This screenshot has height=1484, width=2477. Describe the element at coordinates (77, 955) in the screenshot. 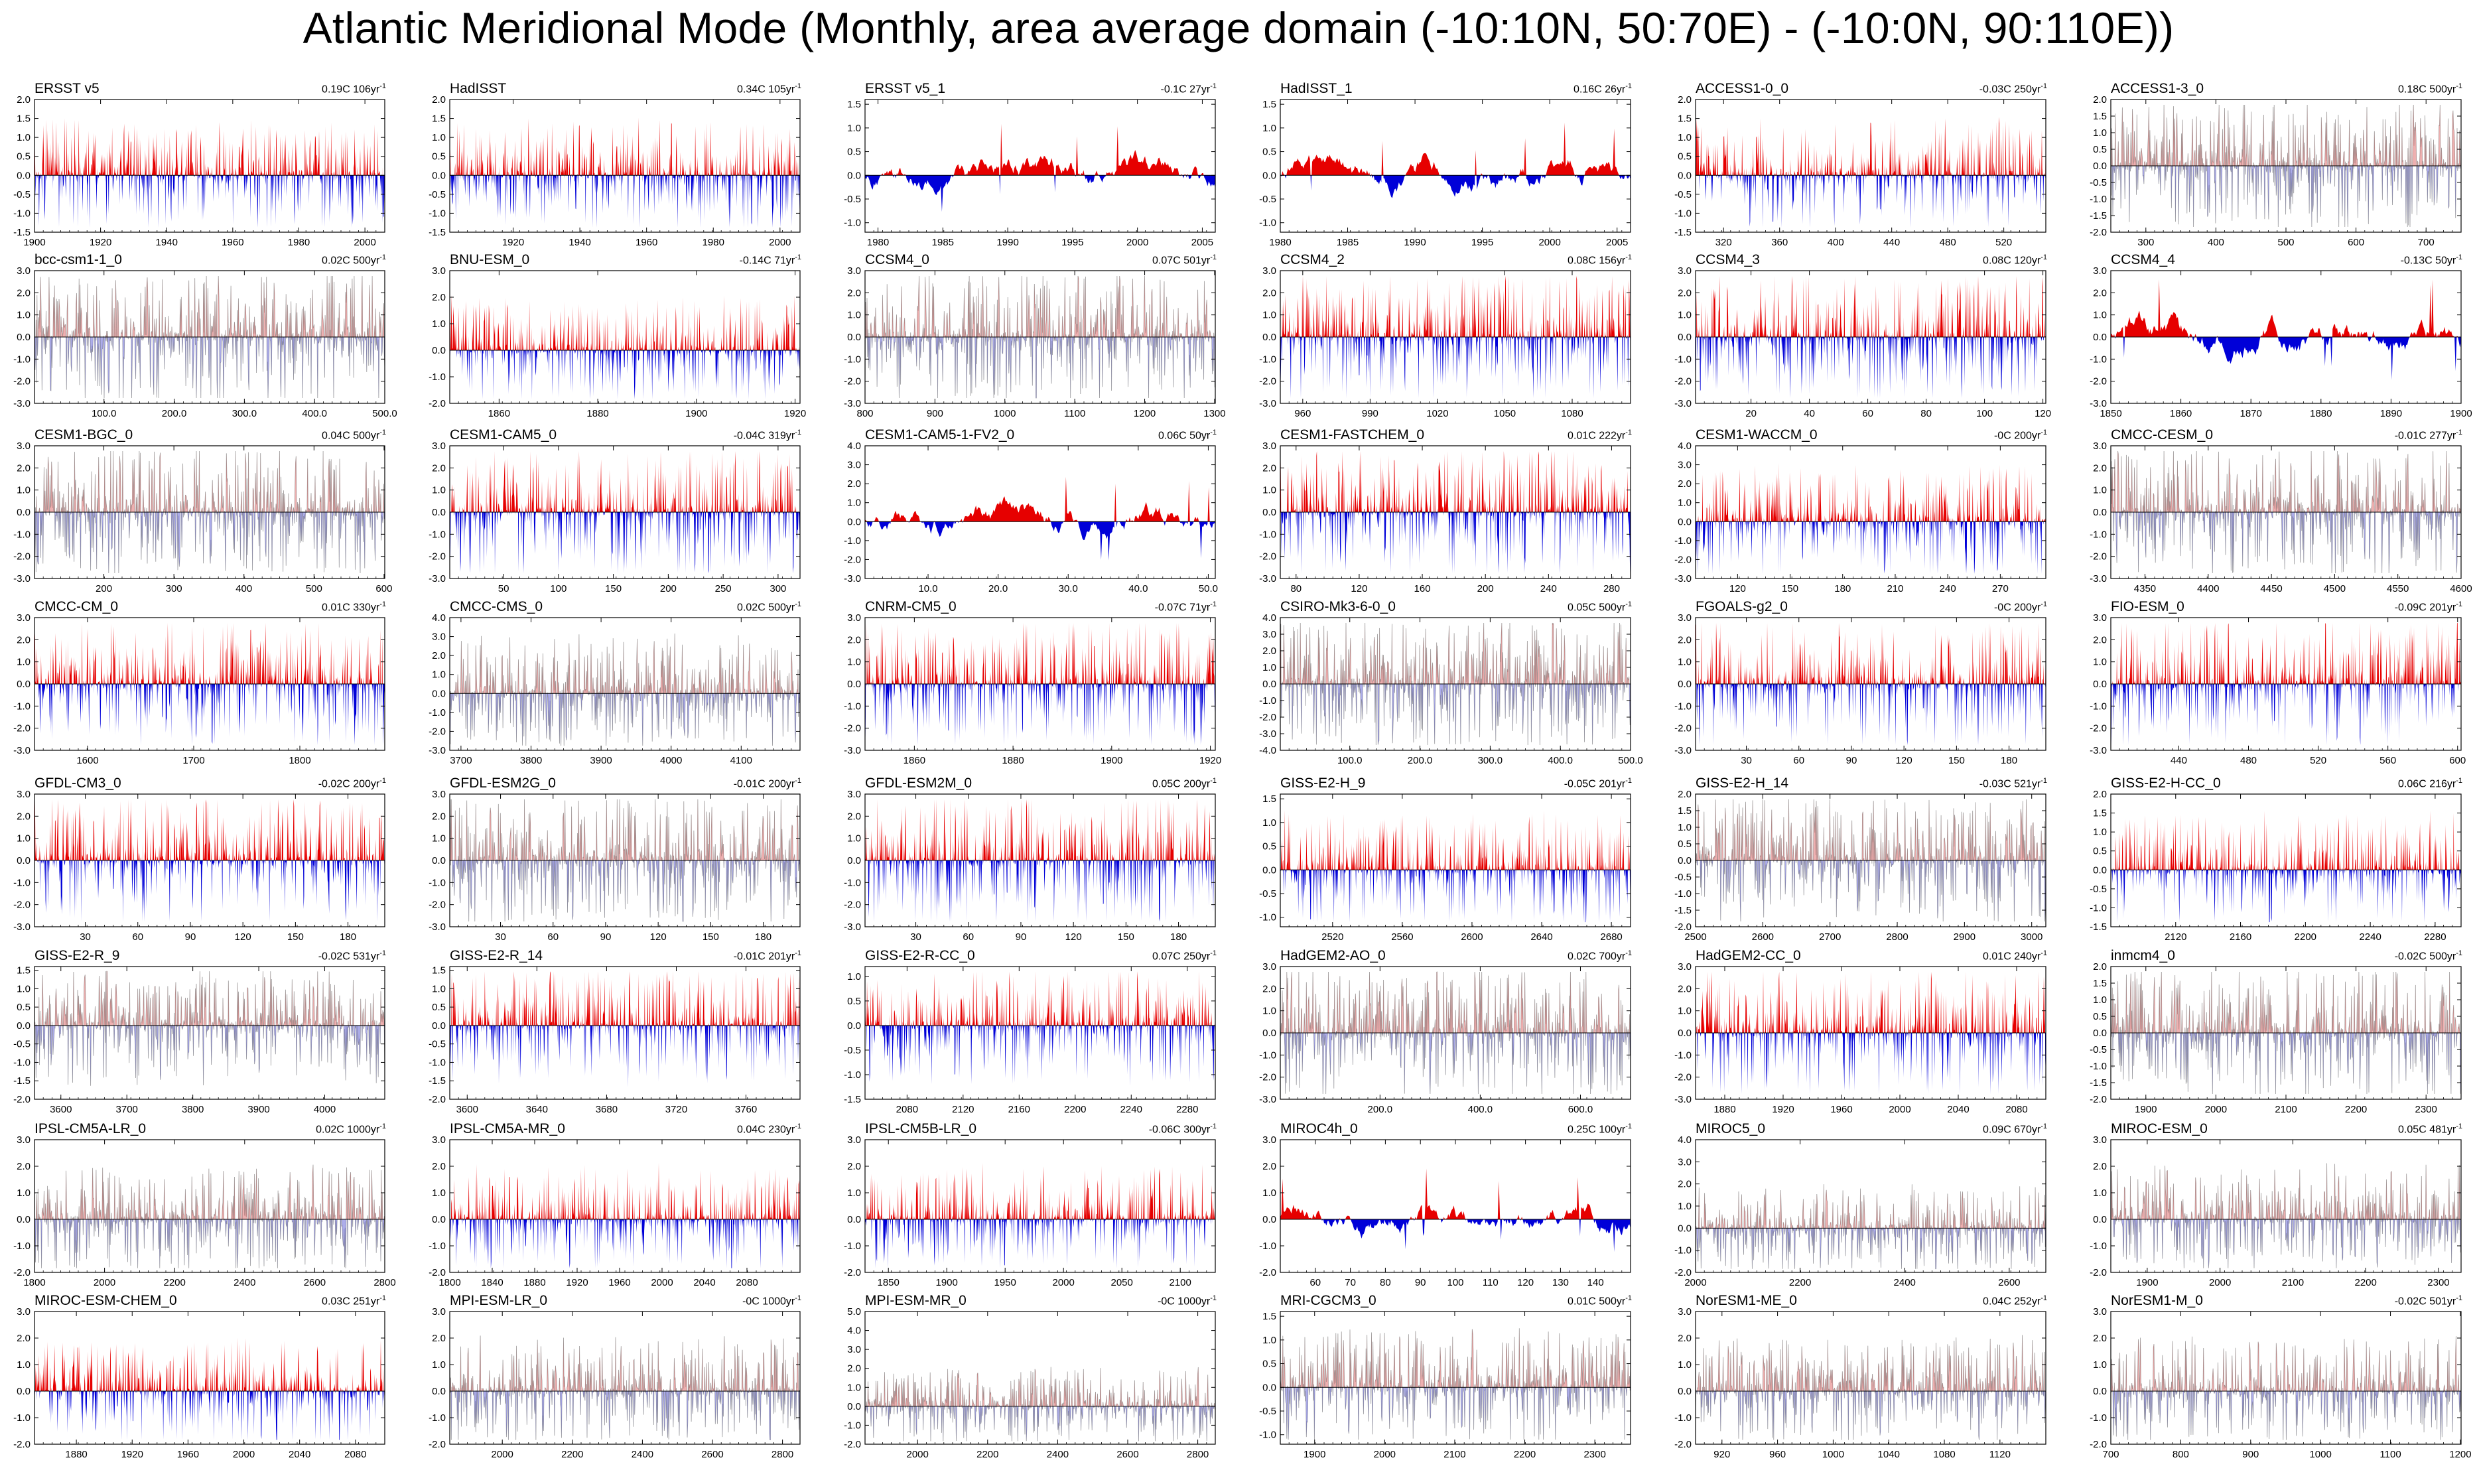

I see `panel-title: GISS-E2-R_9` at that location.